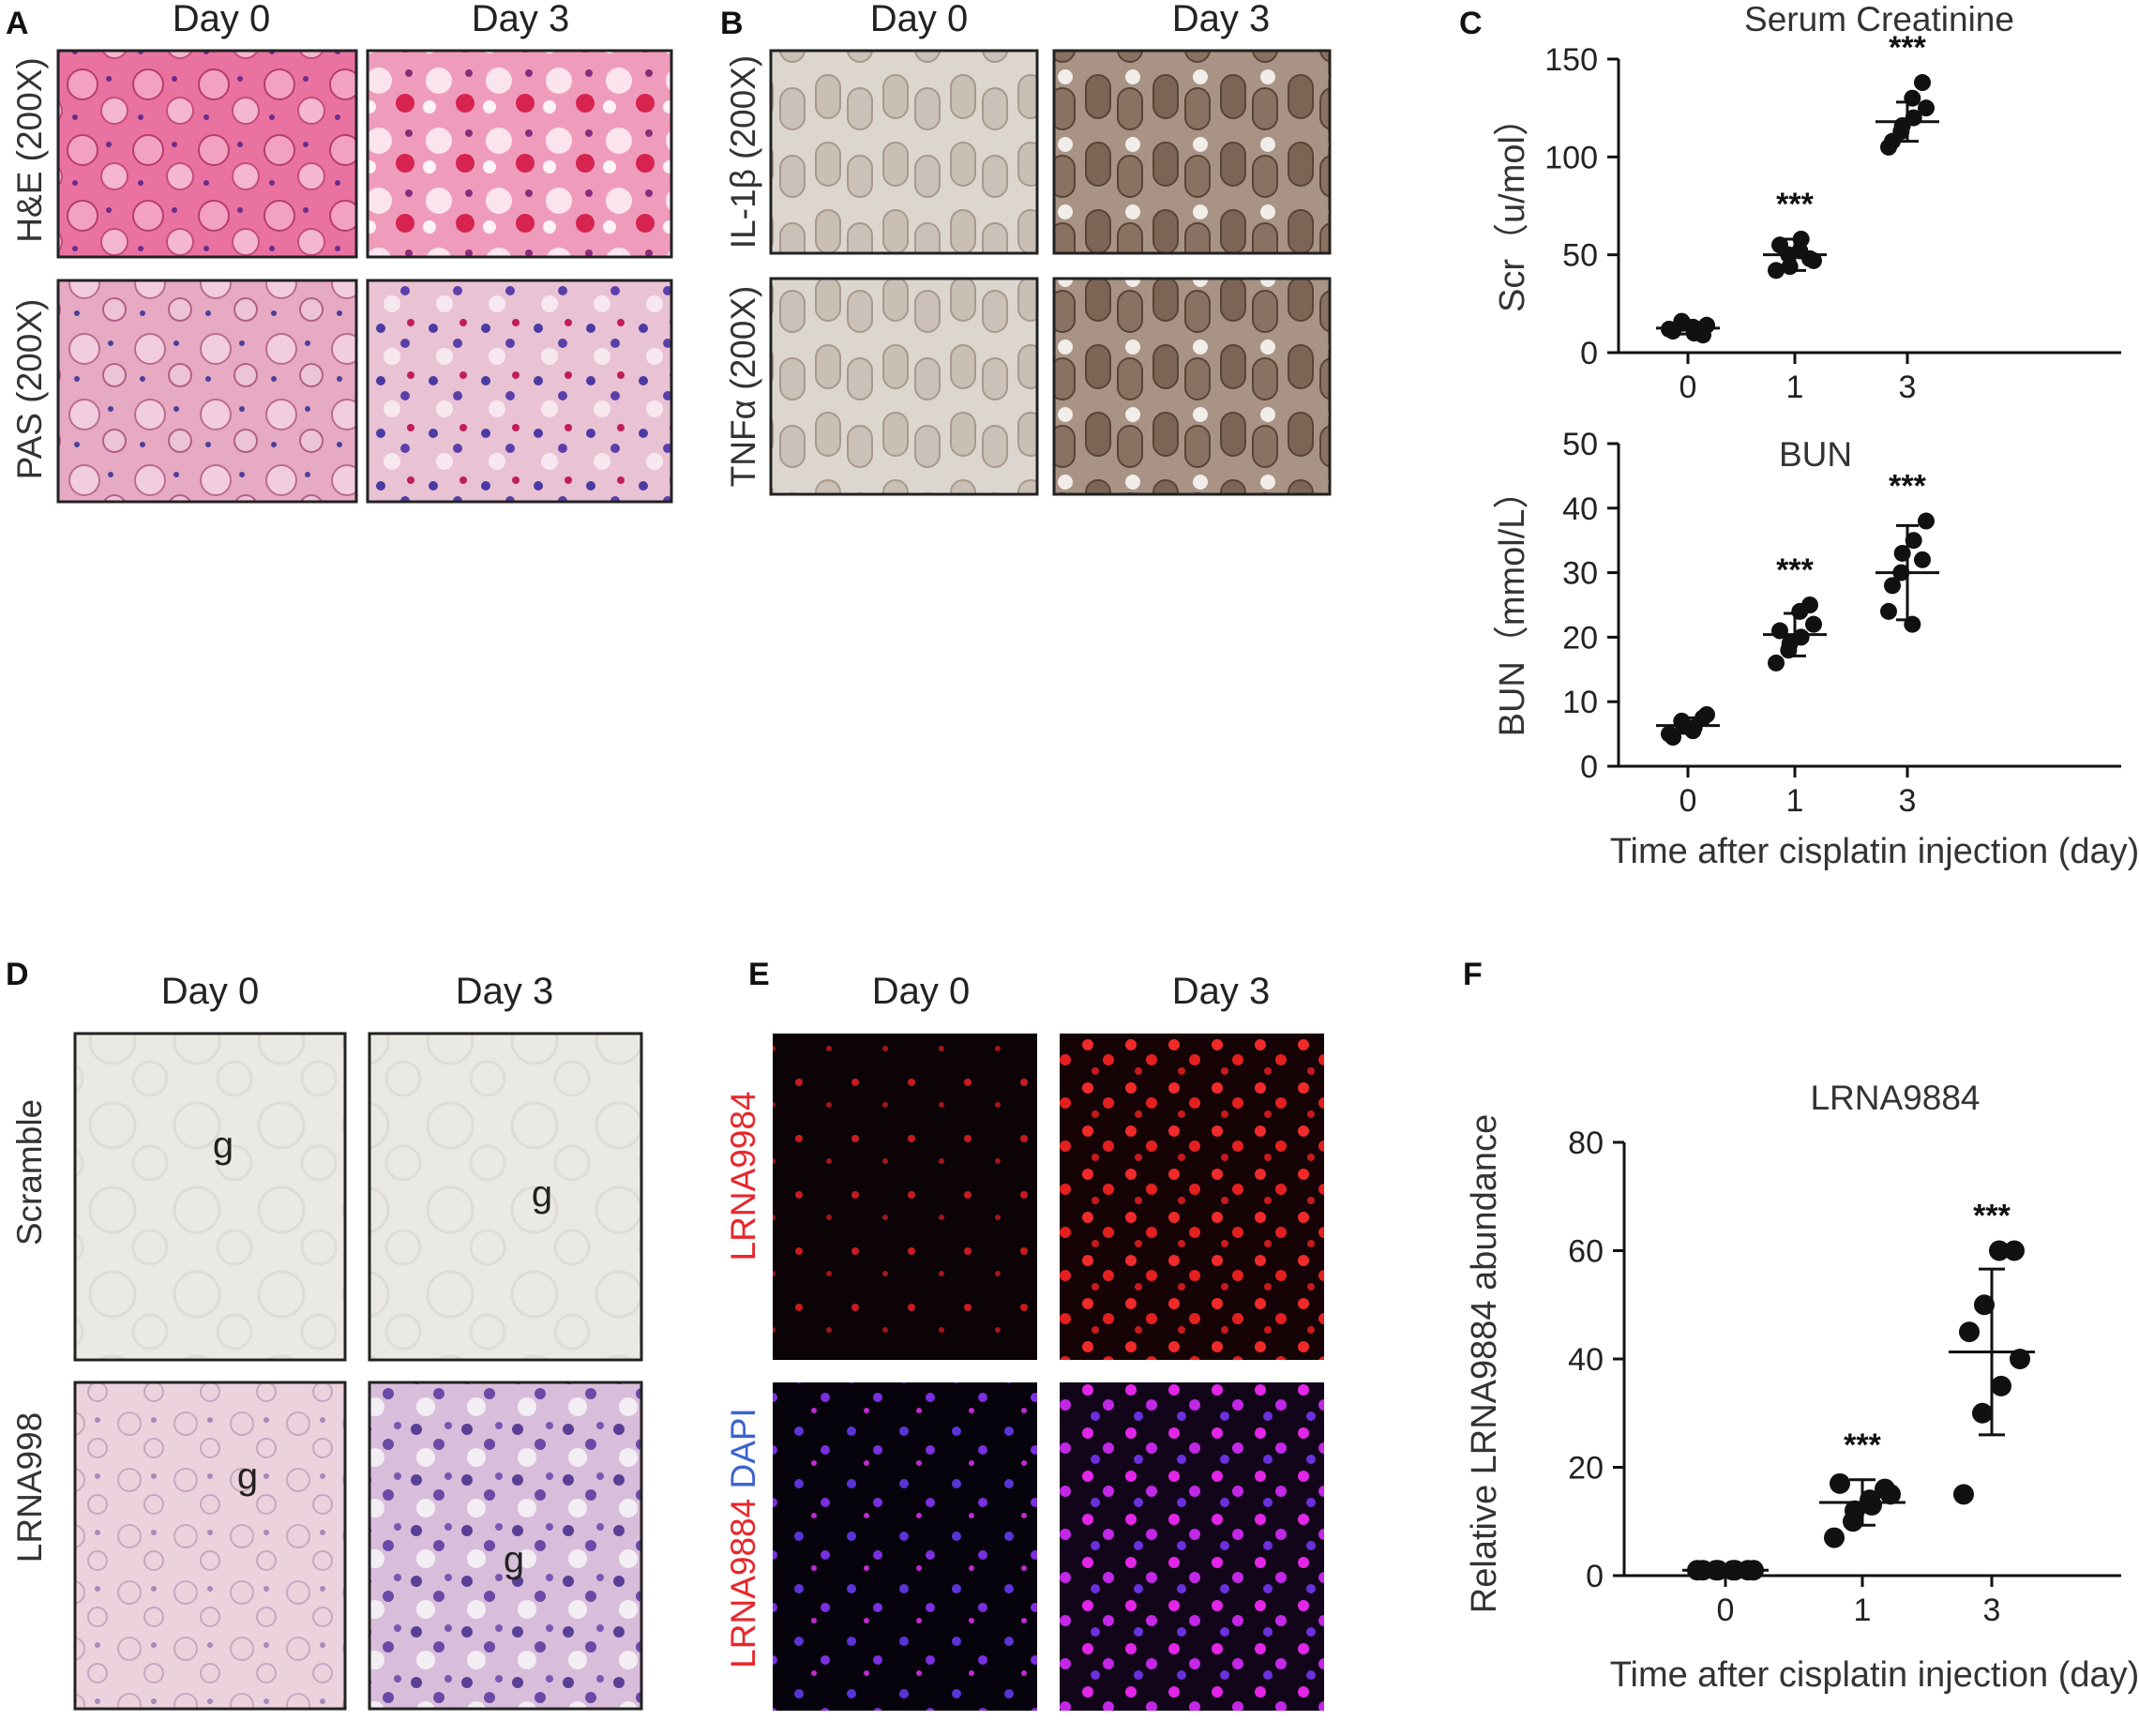 This screenshot has width=2139, height=1736. Describe the element at coordinates (759, 974) in the screenshot. I see `panel-letter-e: E` at that location.